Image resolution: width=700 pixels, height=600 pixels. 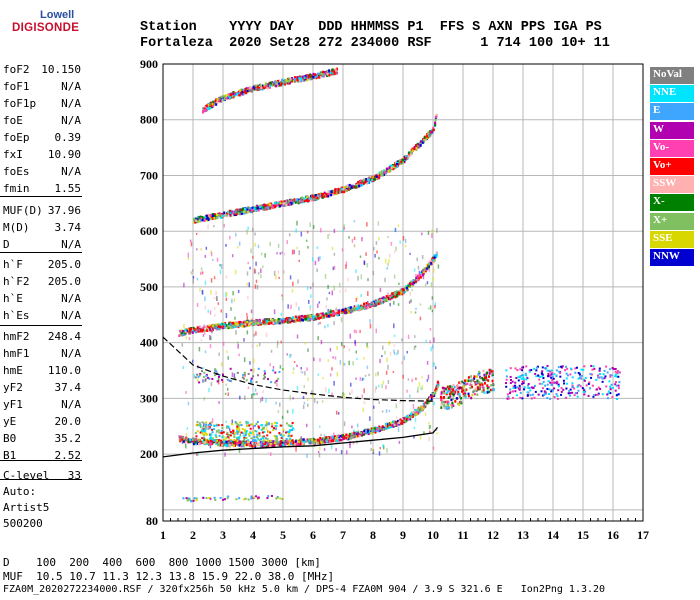 I want to click on param-label: foE, so click(x=13, y=120).